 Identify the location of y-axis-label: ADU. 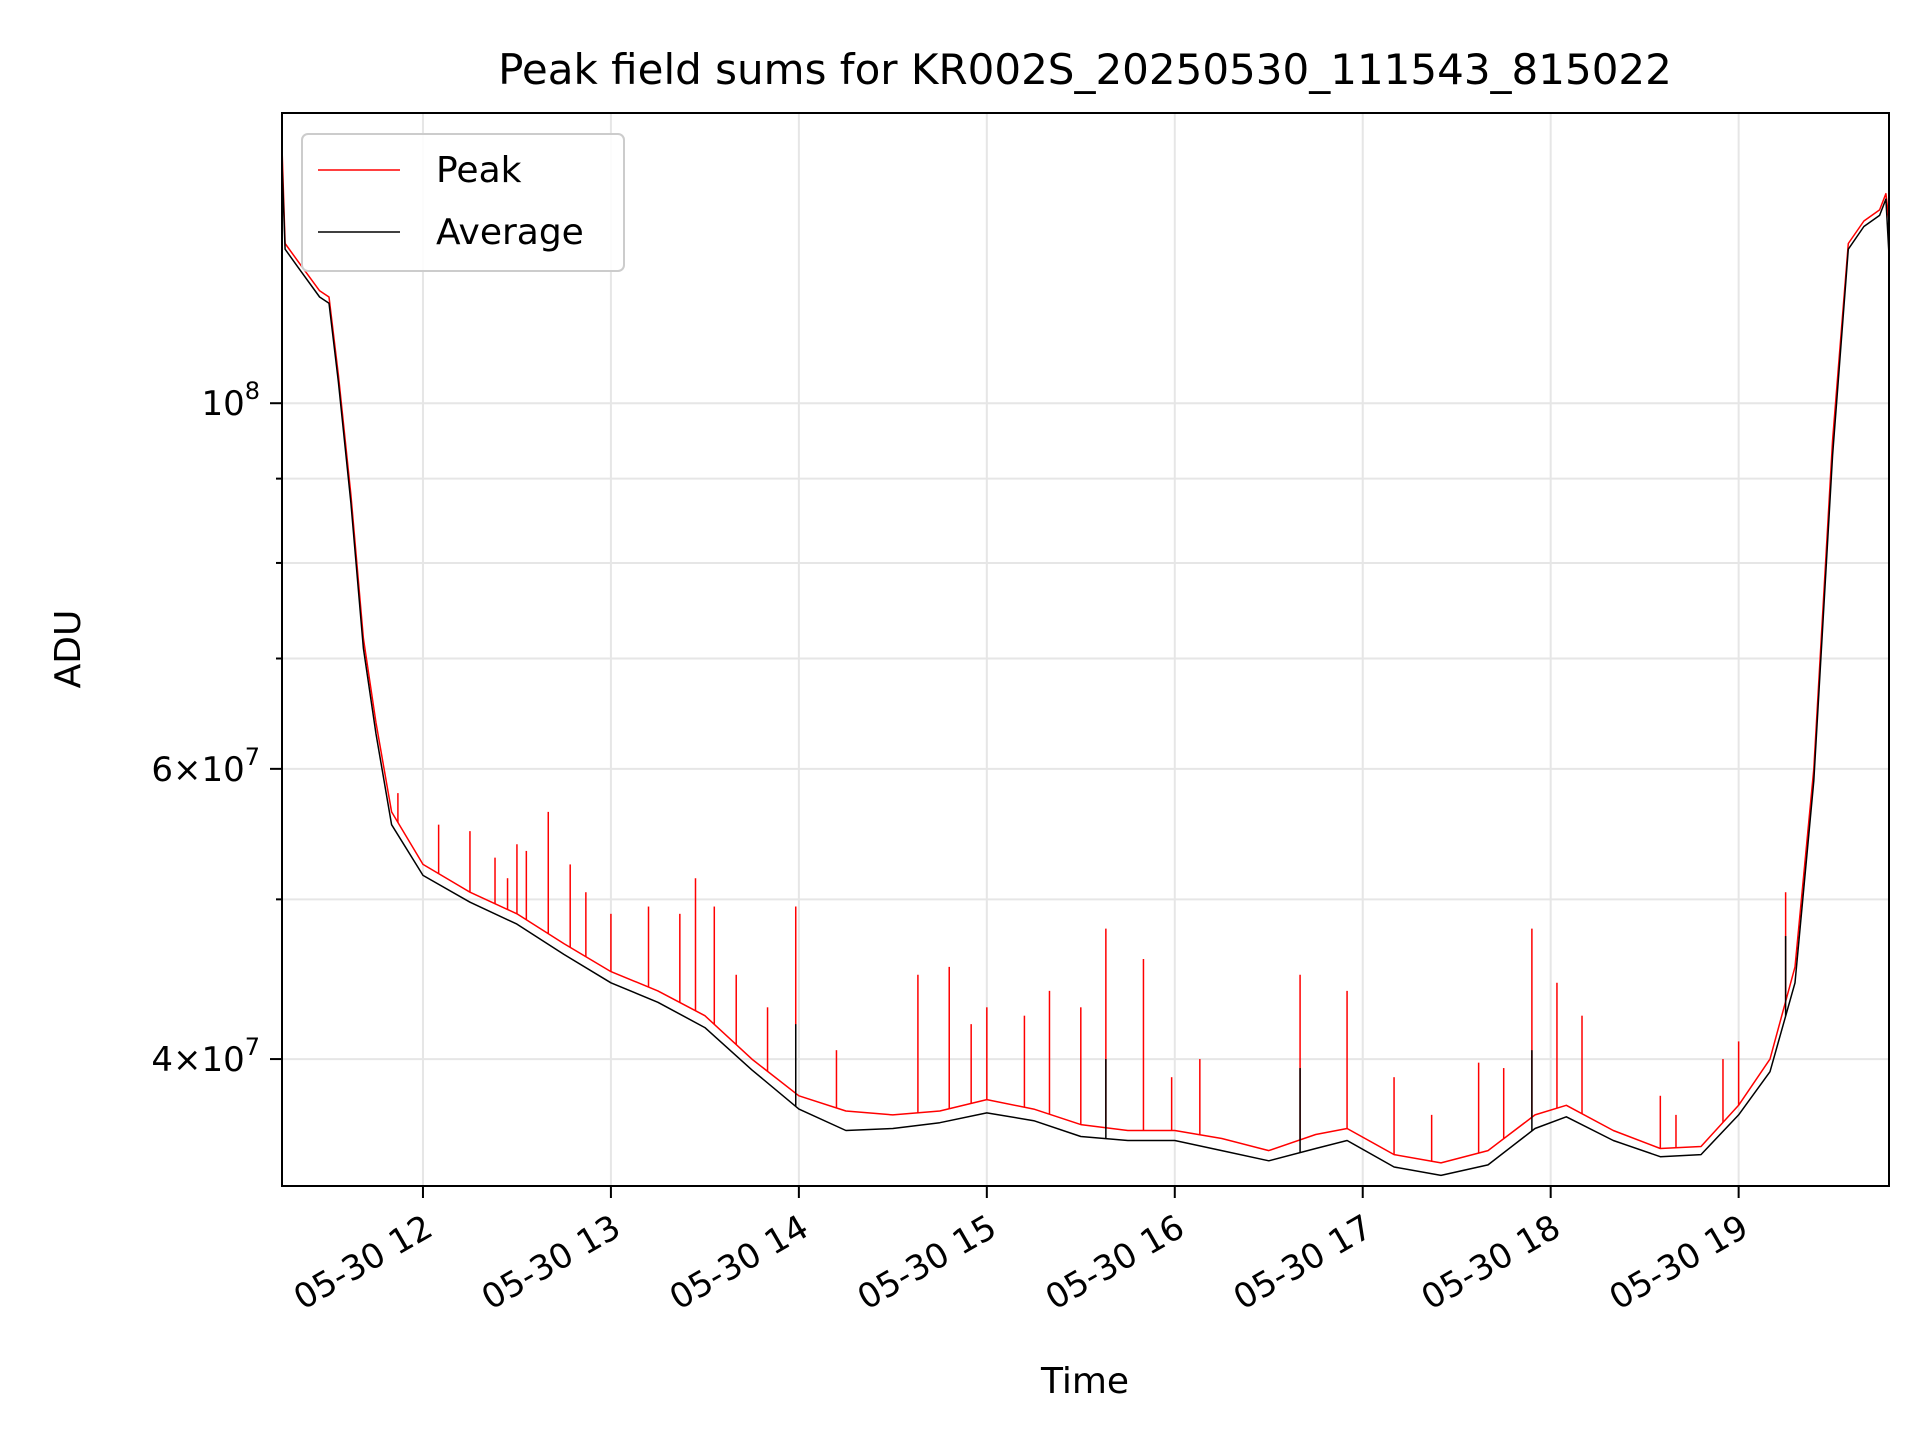
(68, 649).